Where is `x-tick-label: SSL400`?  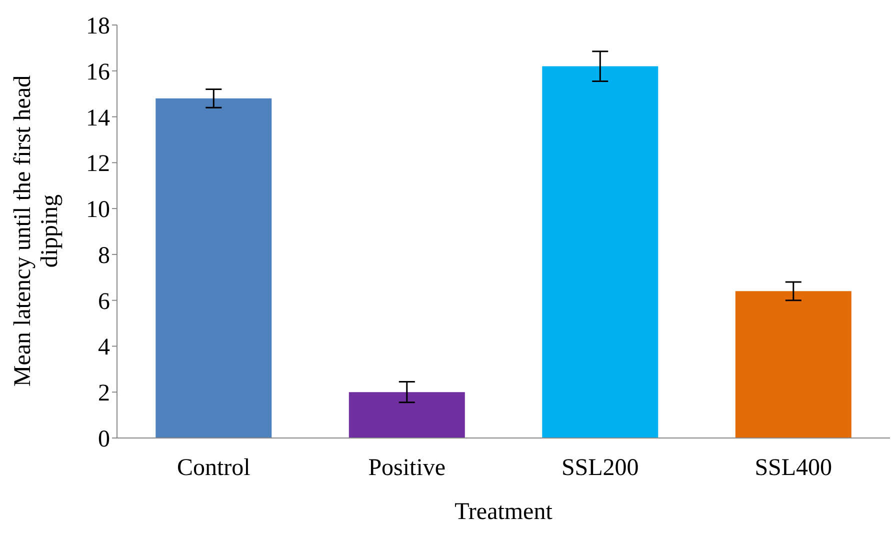
x-tick-label: SSL400 is located at coordinates (793, 468).